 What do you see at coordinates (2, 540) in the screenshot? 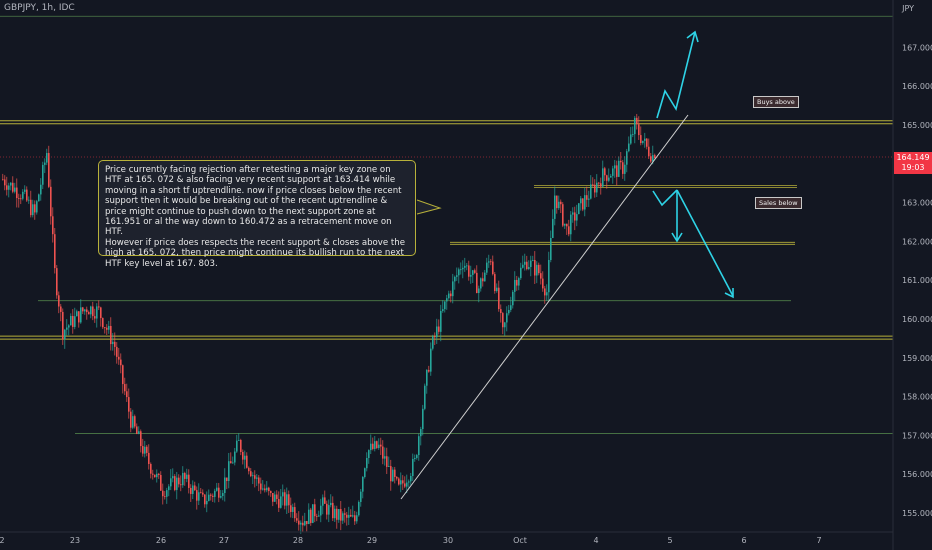
I see `time-tick-label: 2` at bounding box center [2, 540].